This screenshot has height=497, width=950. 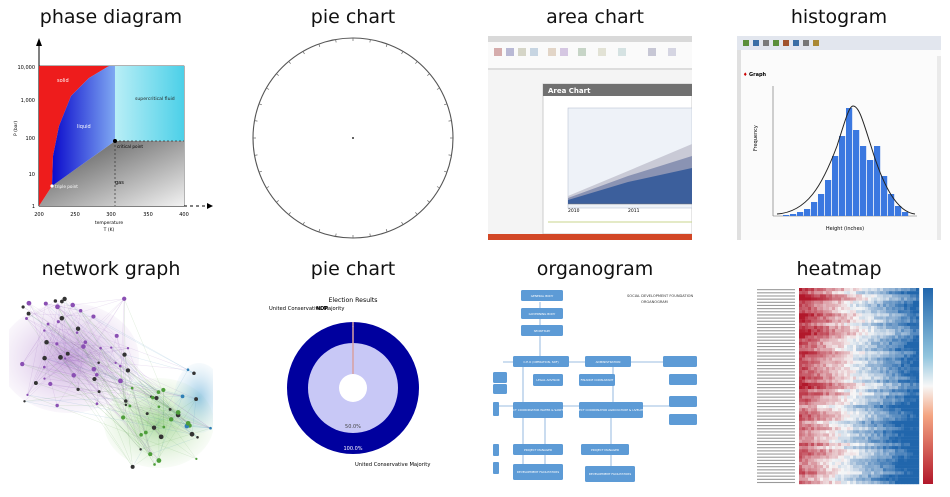 I want to click on label-liquid: liquid, so click(x=84, y=127).